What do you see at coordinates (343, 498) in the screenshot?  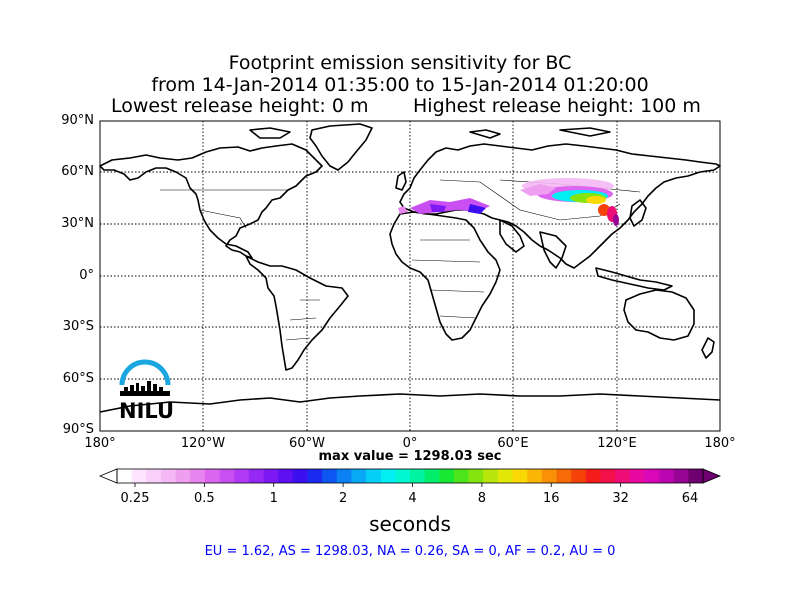 I see `colorbar-tick-label: 2` at bounding box center [343, 498].